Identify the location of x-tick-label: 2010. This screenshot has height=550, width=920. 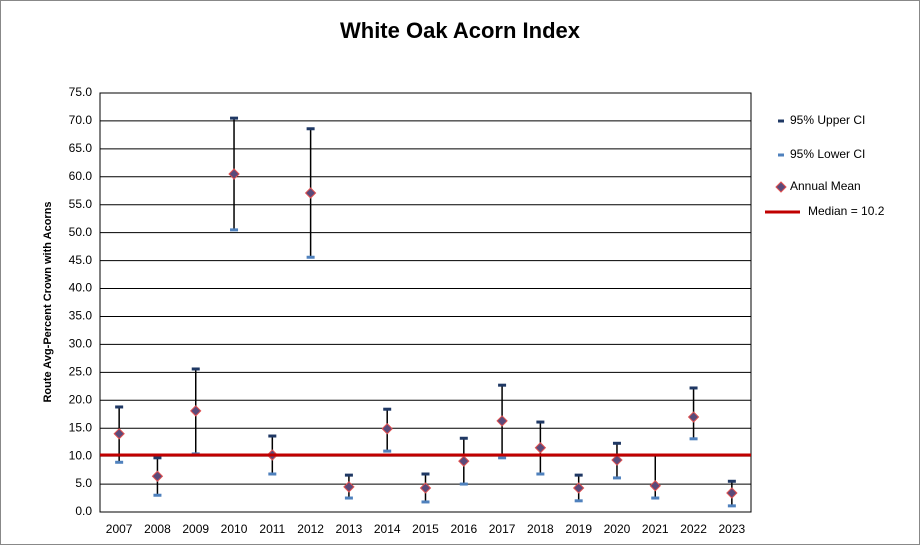
(234, 529).